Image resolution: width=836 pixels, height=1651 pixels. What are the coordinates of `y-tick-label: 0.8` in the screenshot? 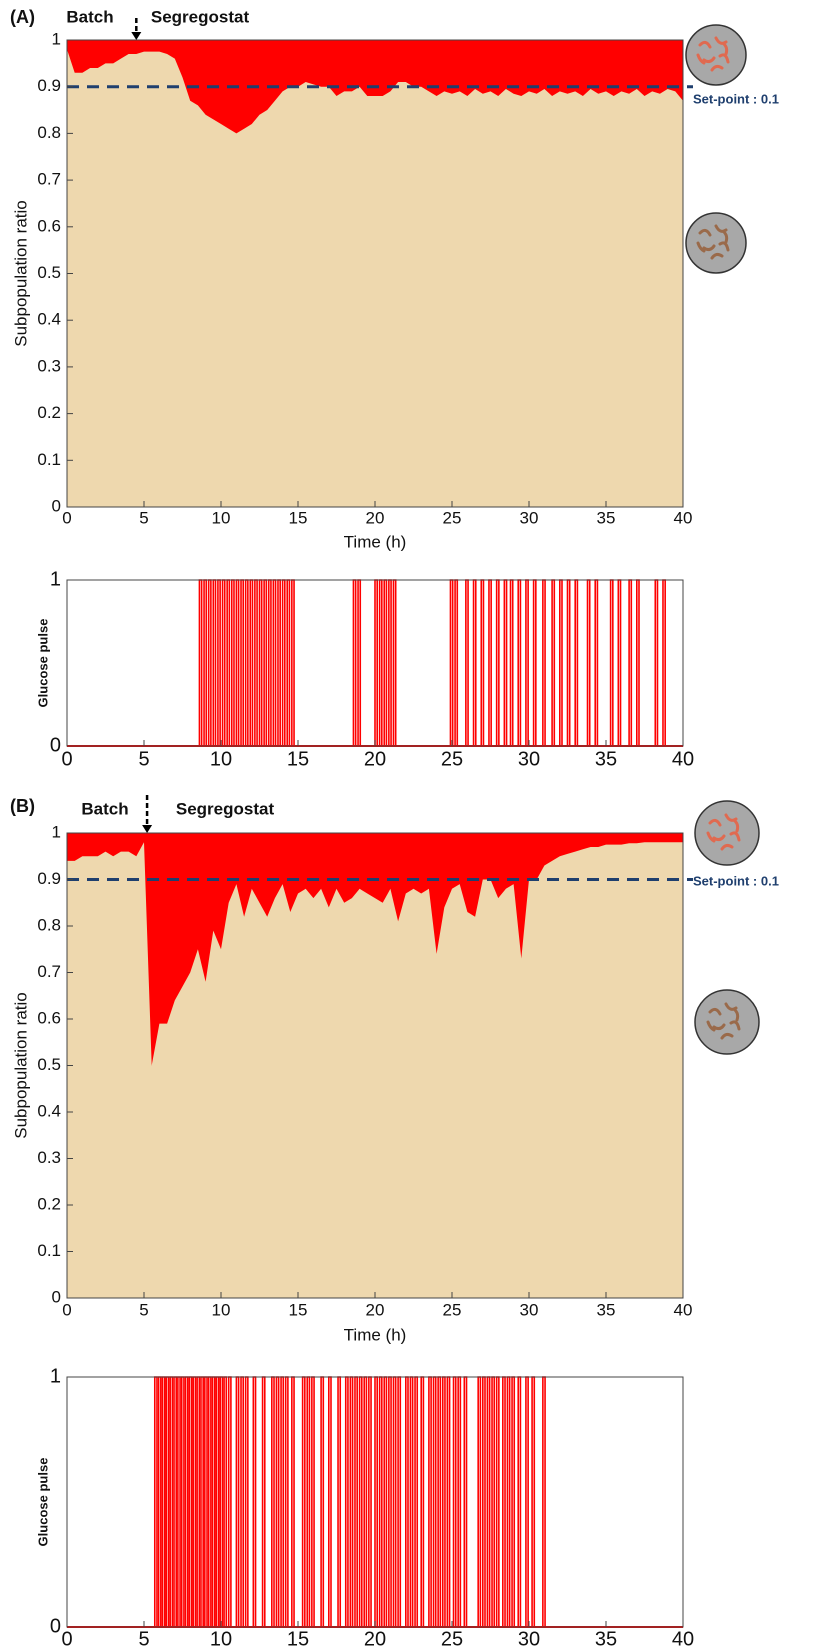 It's located at (49, 924).